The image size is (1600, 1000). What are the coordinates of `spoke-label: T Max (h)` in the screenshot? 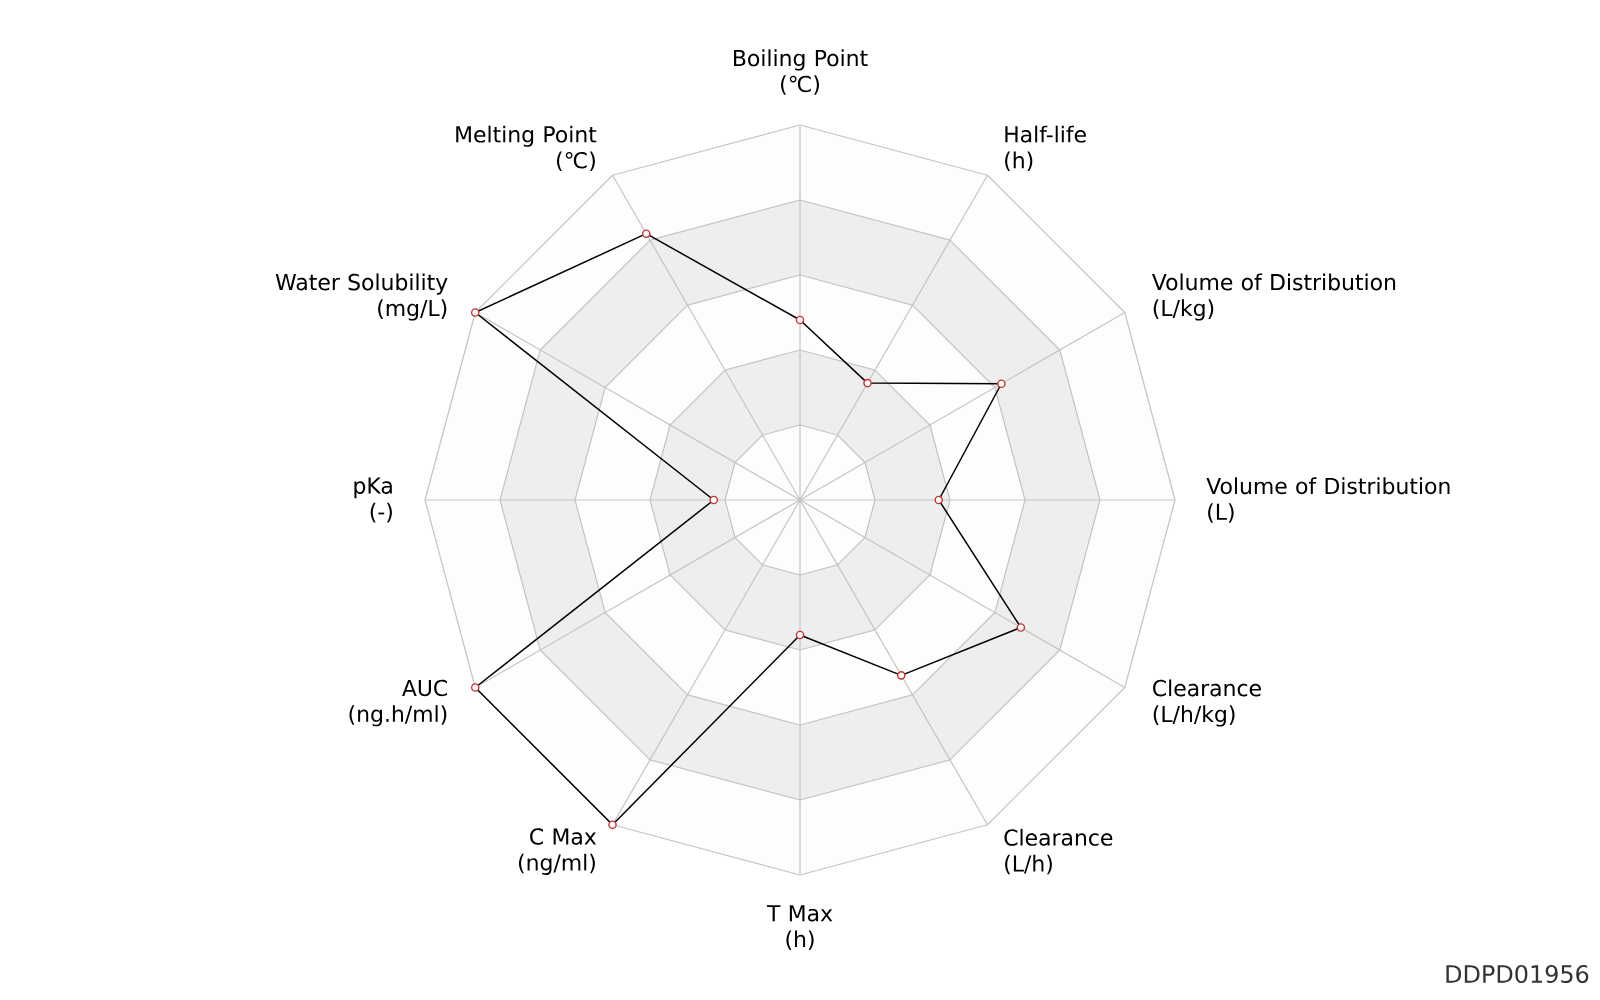 It's located at (799, 927).